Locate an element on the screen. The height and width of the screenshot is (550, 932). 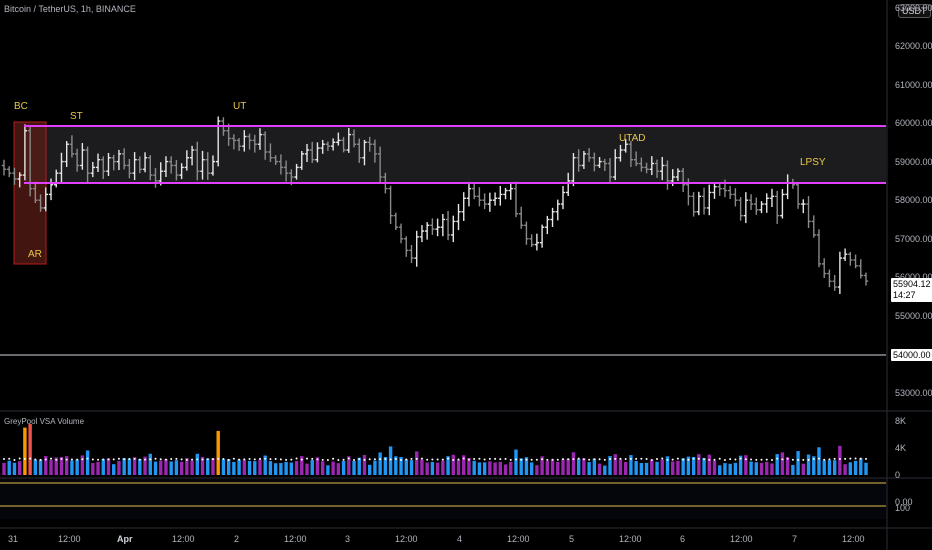
osc-bg is located at coordinates (443, 499).